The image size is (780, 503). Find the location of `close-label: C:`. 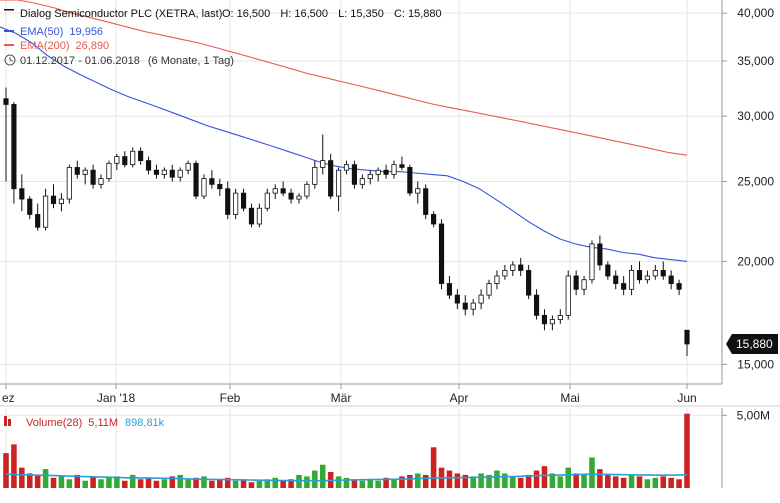

close-label: C: is located at coordinates (399, 14).